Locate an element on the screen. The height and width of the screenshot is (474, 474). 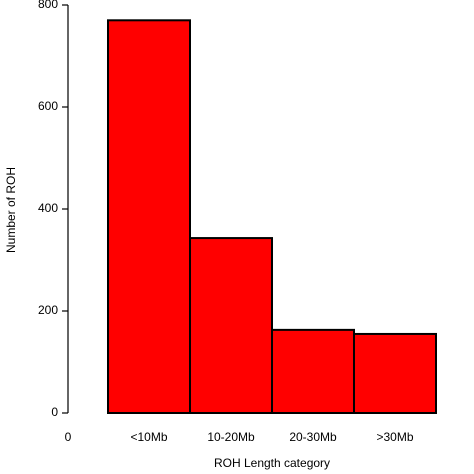
x-tick-label: 20-30Mb is located at coordinates (313, 437).